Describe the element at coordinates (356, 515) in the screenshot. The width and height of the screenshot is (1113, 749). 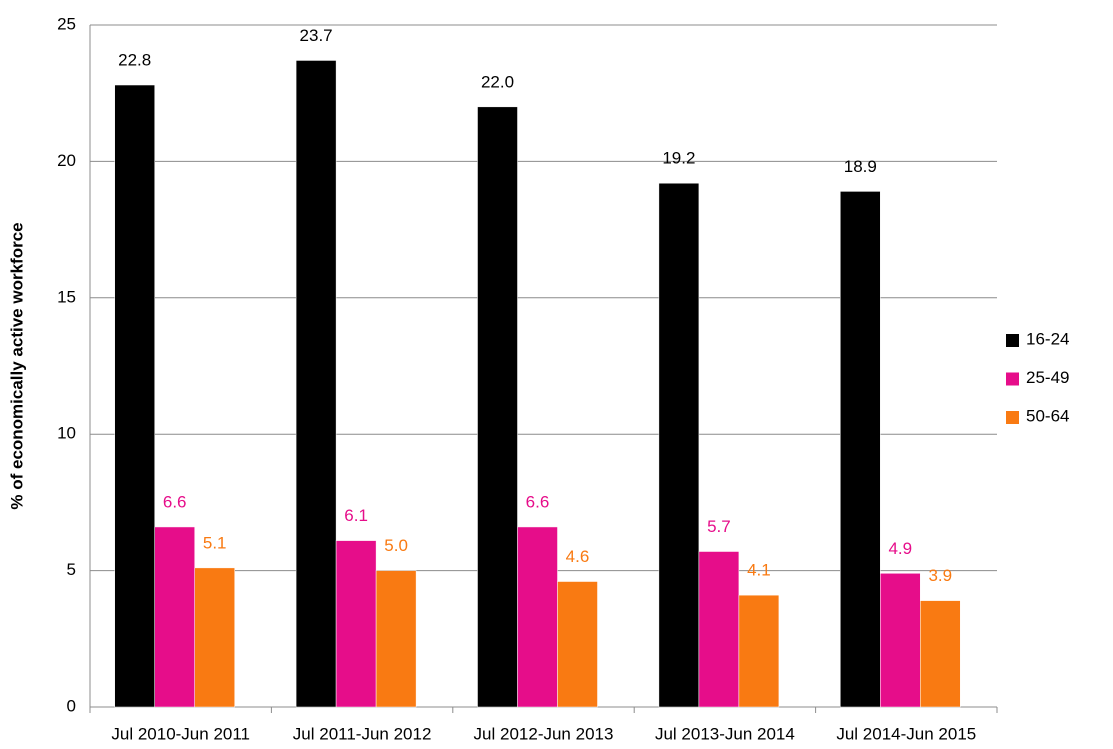
I see `data-label: 6.1` at that location.